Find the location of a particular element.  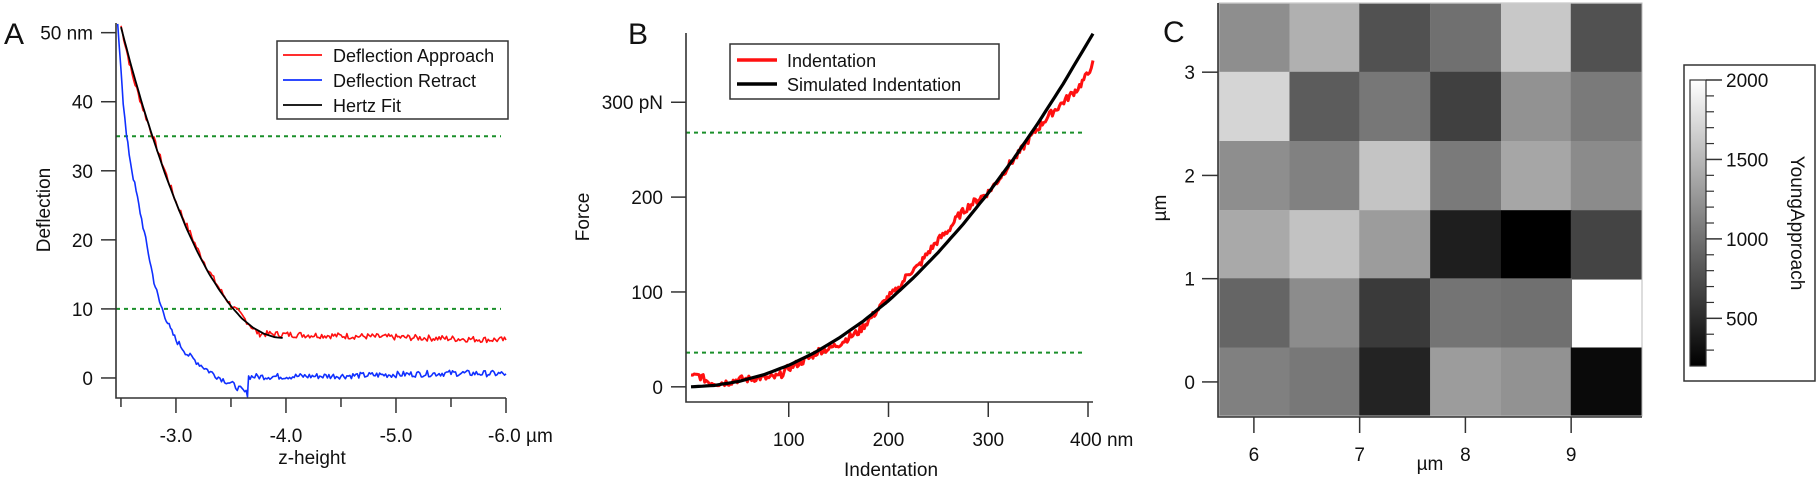

colorbar-gradient is located at coordinates (1698, 223).